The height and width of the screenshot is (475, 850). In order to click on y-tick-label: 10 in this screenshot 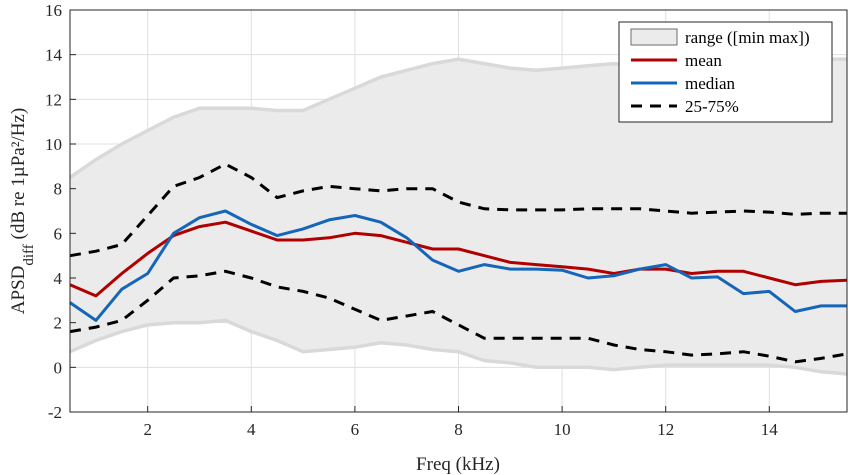, I will do `click(53, 144)`.